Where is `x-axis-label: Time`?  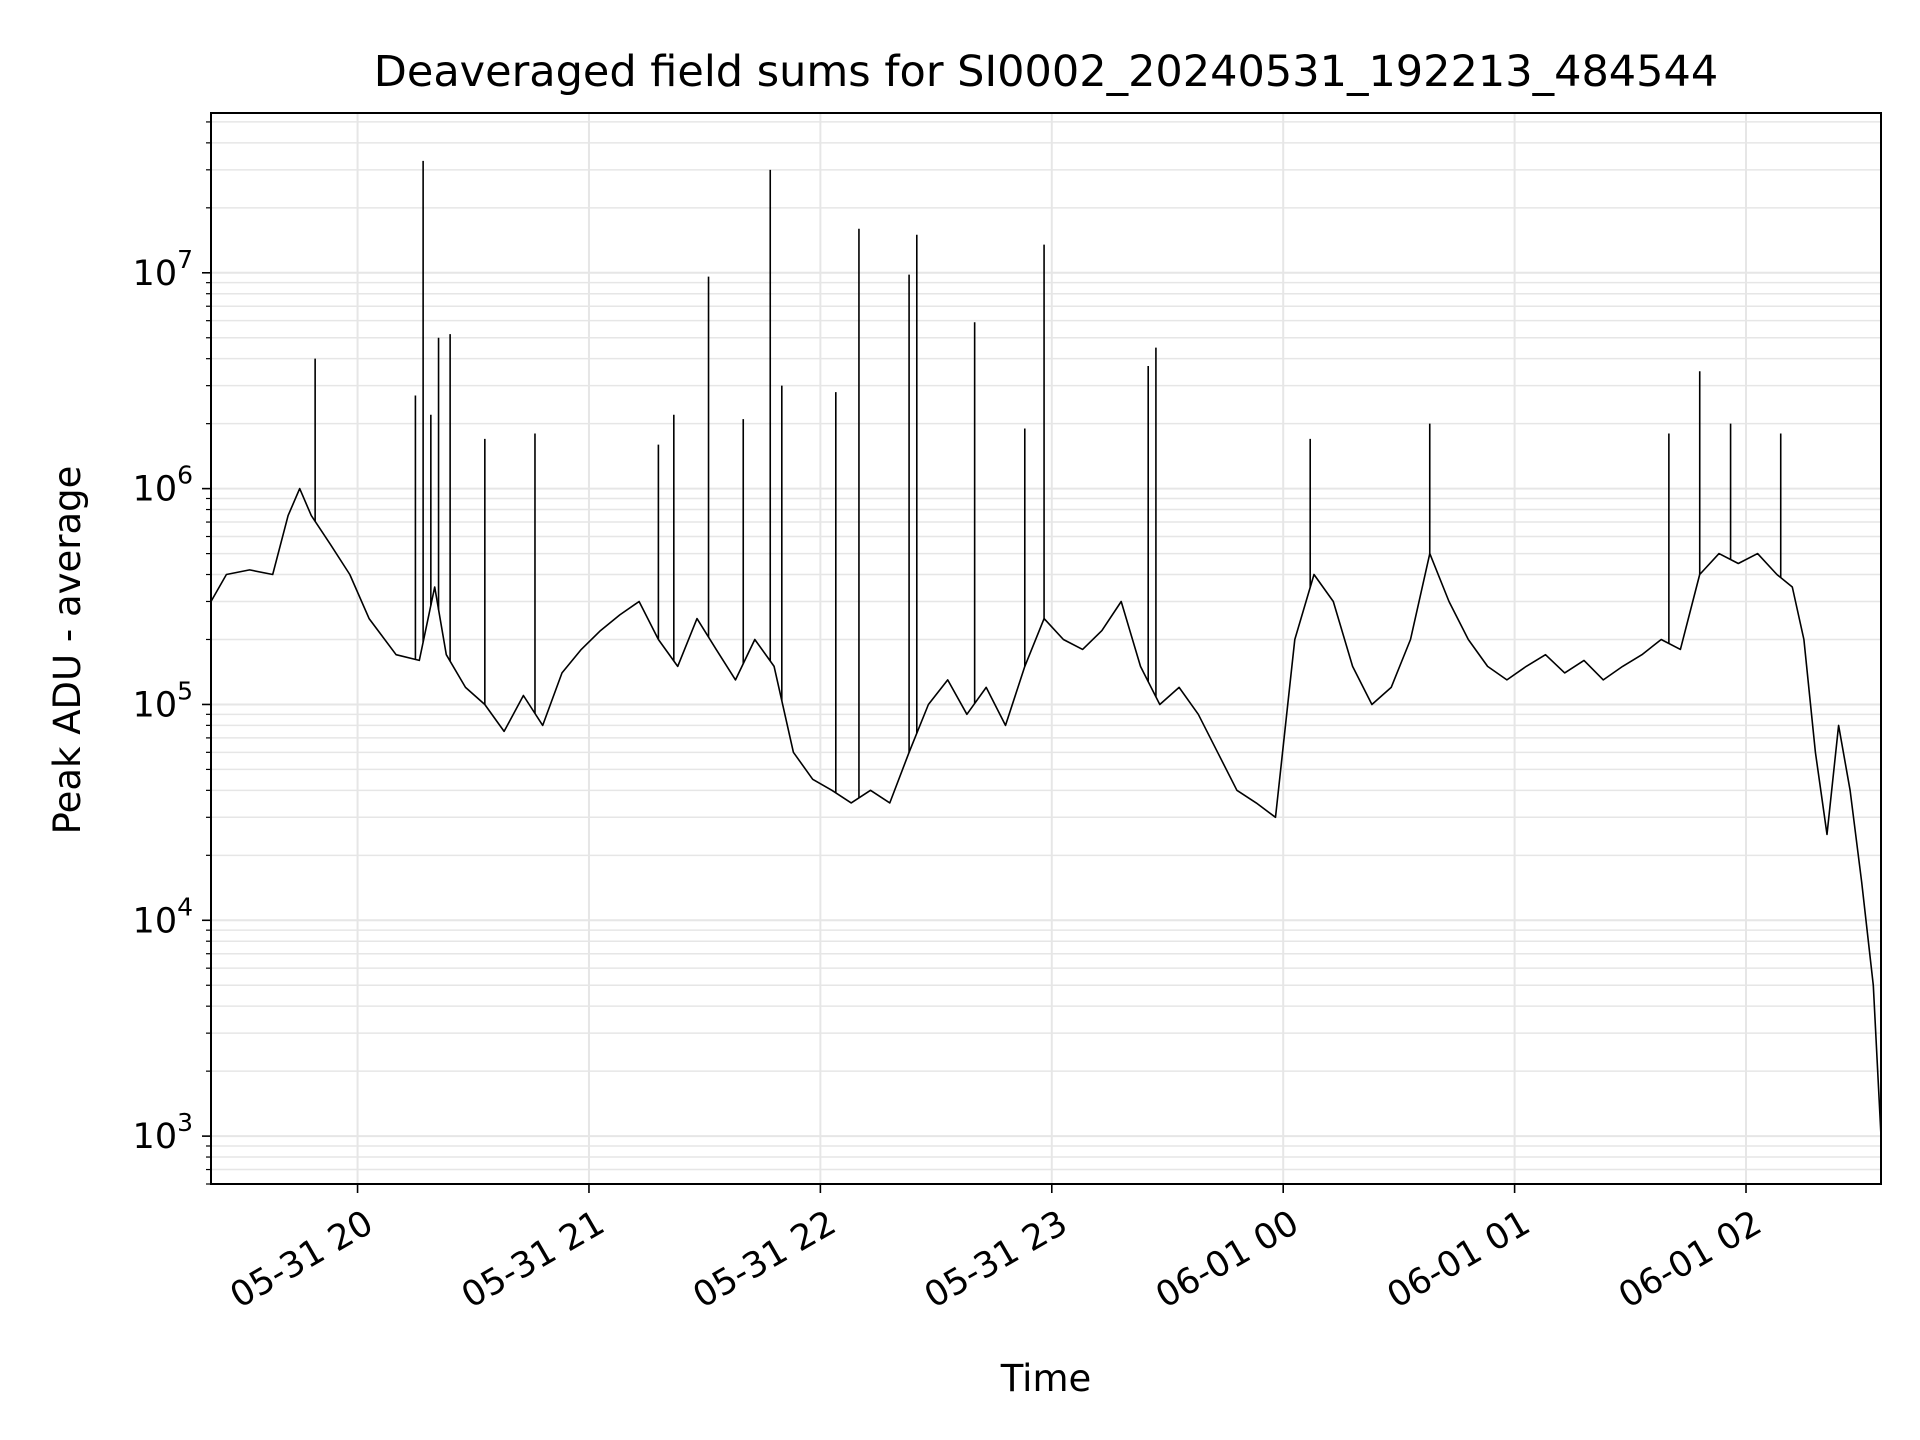 x-axis-label: Time is located at coordinates (1046, 1378).